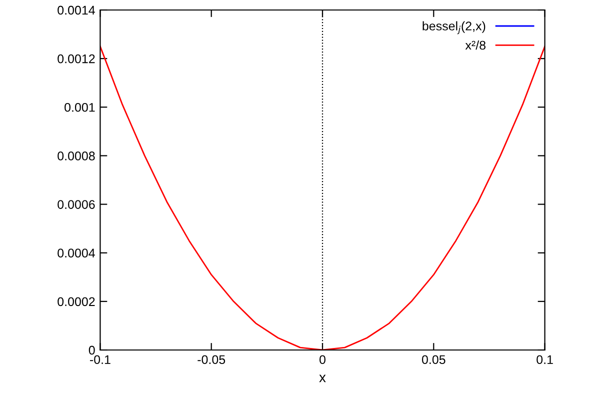 The image size is (600, 400). Describe the element at coordinates (76, 301) in the screenshot. I see `y-tick-label: 0.0002` at that location.